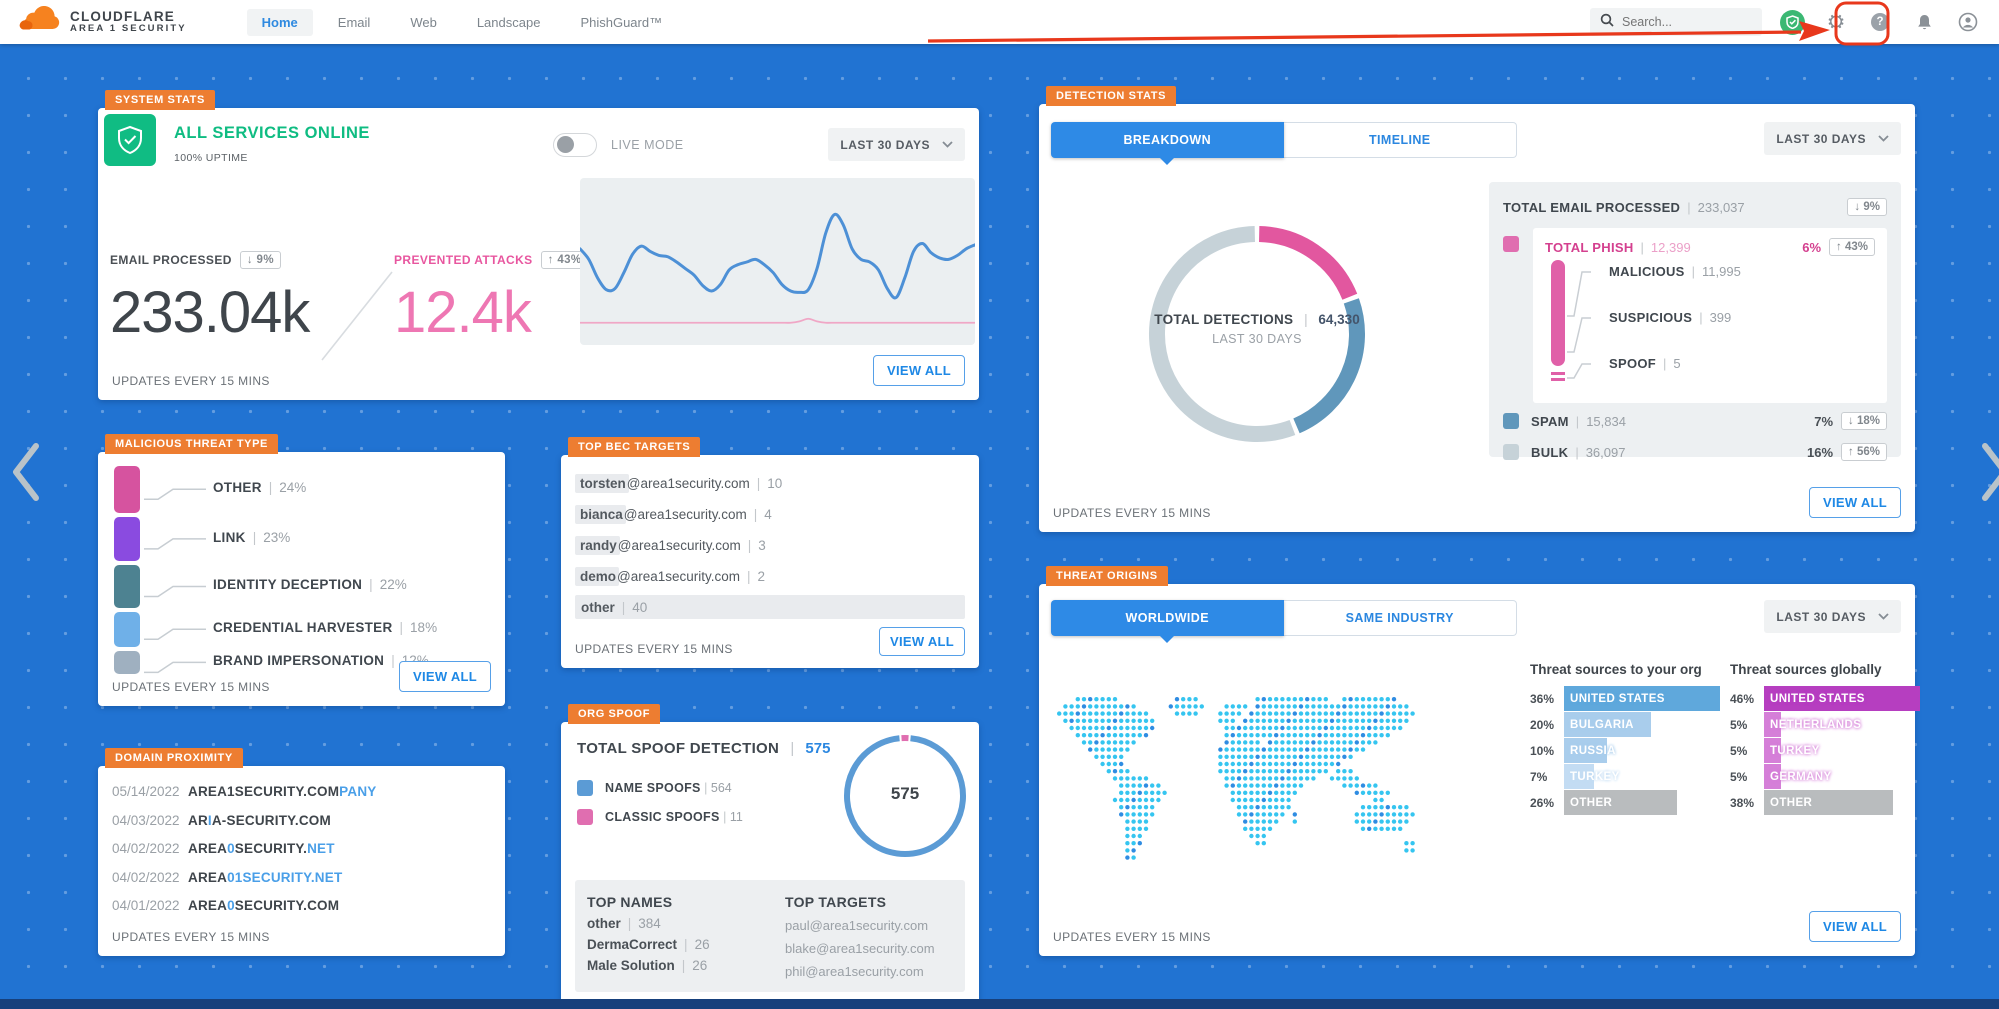 This screenshot has height=1009, width=1999. Describe the element at coordinates (896, 144) in the screenshot. I see `system-stats-period-dropdown: LAST 30 DAYS` at that location.